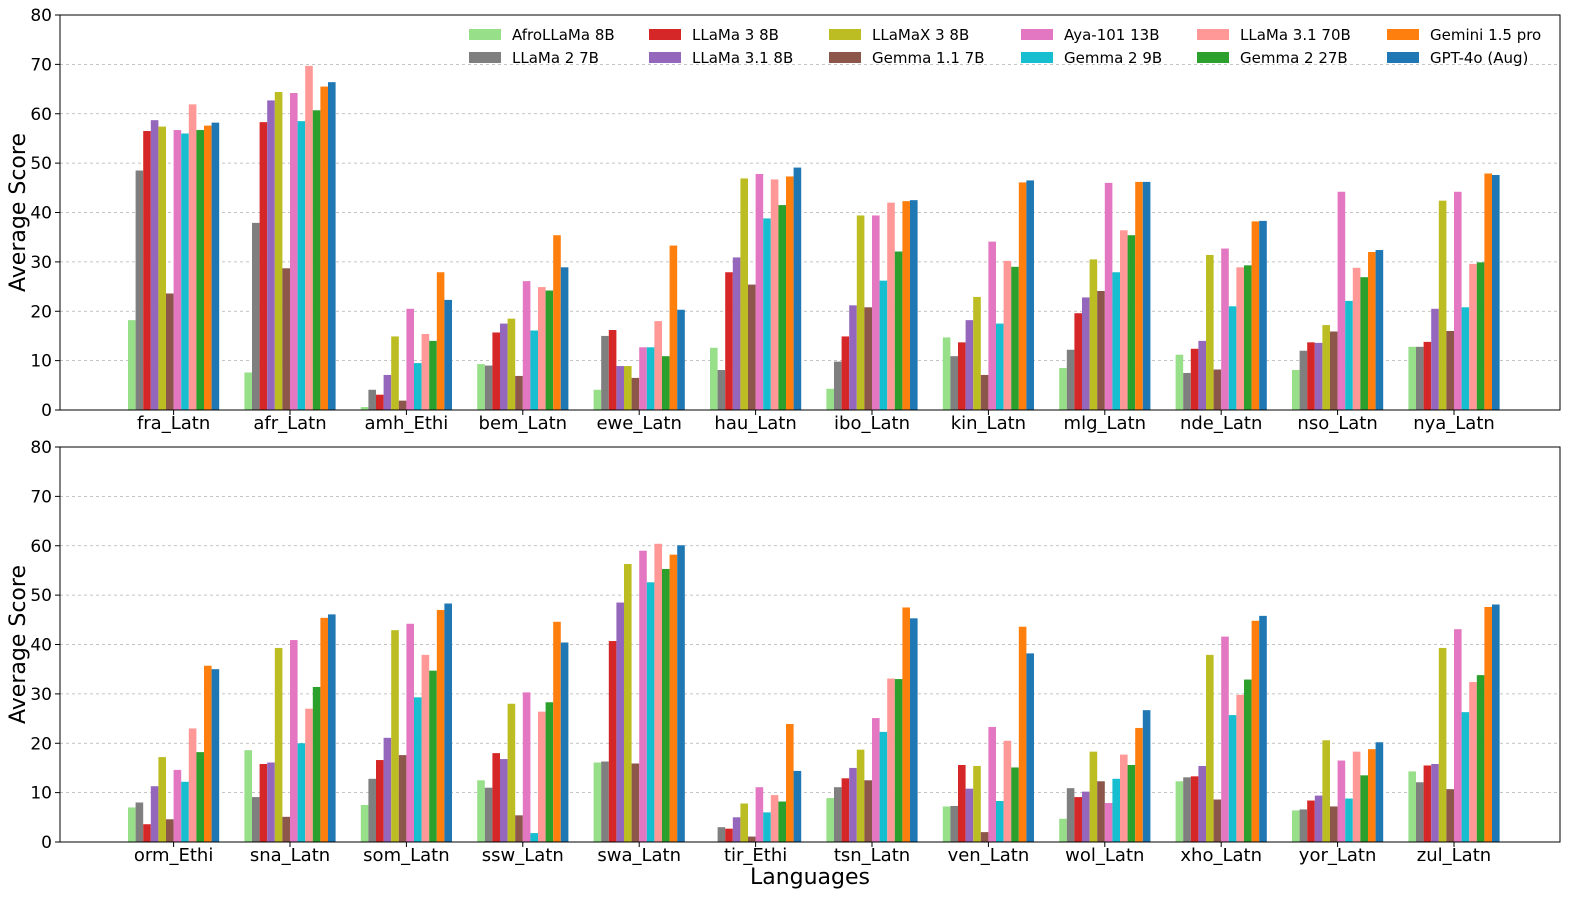 The image size is (1578, 902). Describe the element at coordinates (364, 823) in the screenshot. I see `bar-som_Latn-afrollama-8b` at that location.